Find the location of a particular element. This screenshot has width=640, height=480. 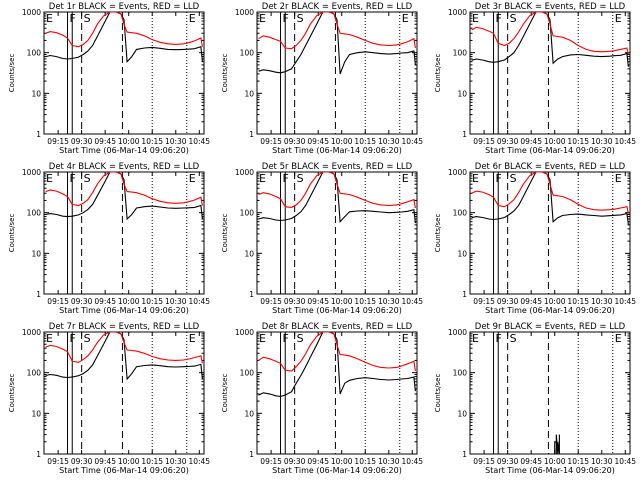

panel-title: Det 6r BLACK = Events, RED = LLD is located at coordinates (550, 167).